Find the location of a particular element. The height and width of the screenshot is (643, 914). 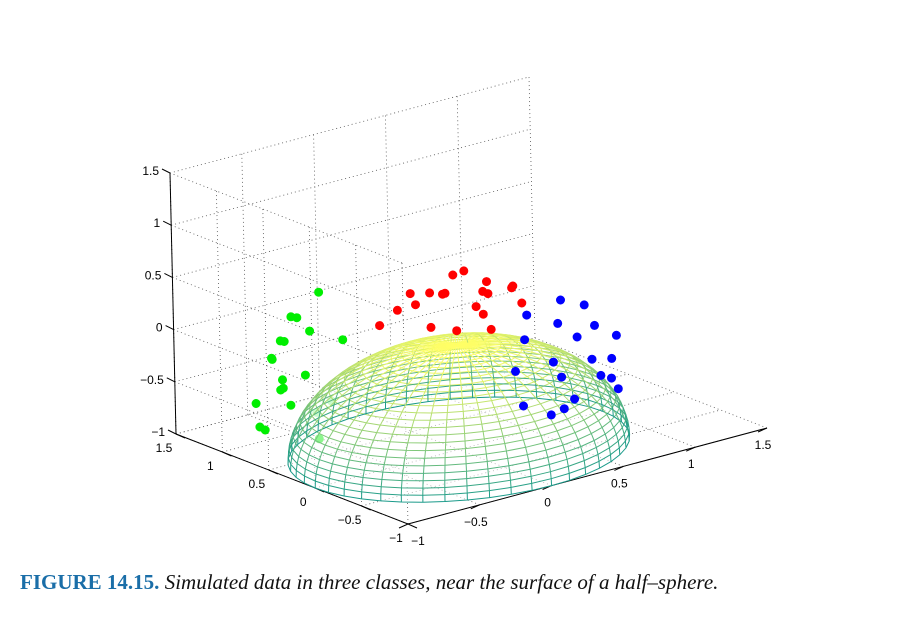

y-tick-mark is located at coordinates (180, 436).